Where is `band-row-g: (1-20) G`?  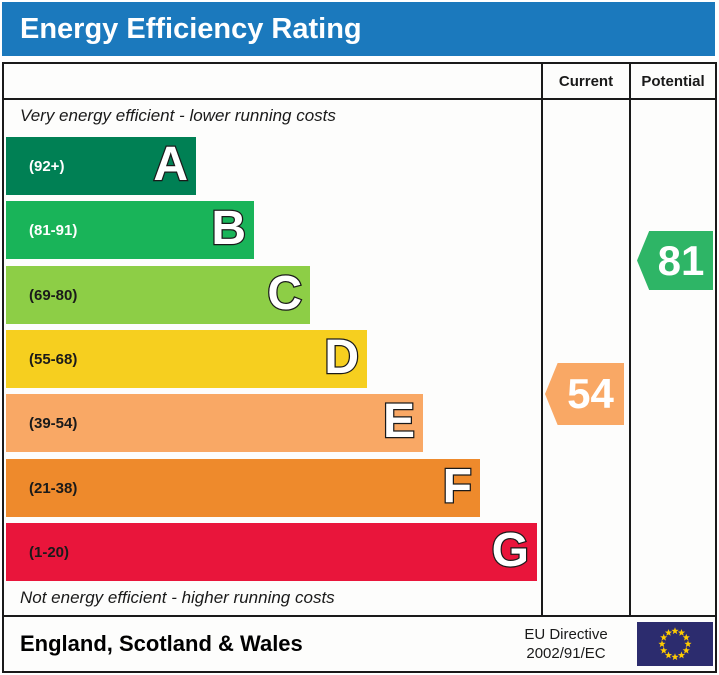
band-row-g: (1-20) G is located at coordinates (271, 552).